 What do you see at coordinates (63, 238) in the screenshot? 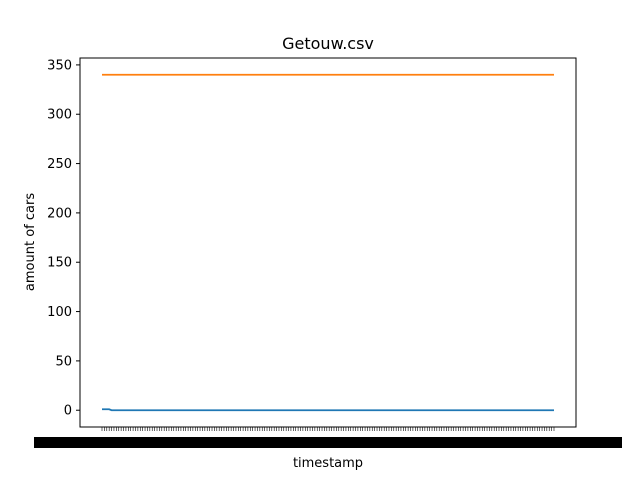
I see `y-axis: 0 50 100 150 200 250 300 350` at bounding box center [63, 238].